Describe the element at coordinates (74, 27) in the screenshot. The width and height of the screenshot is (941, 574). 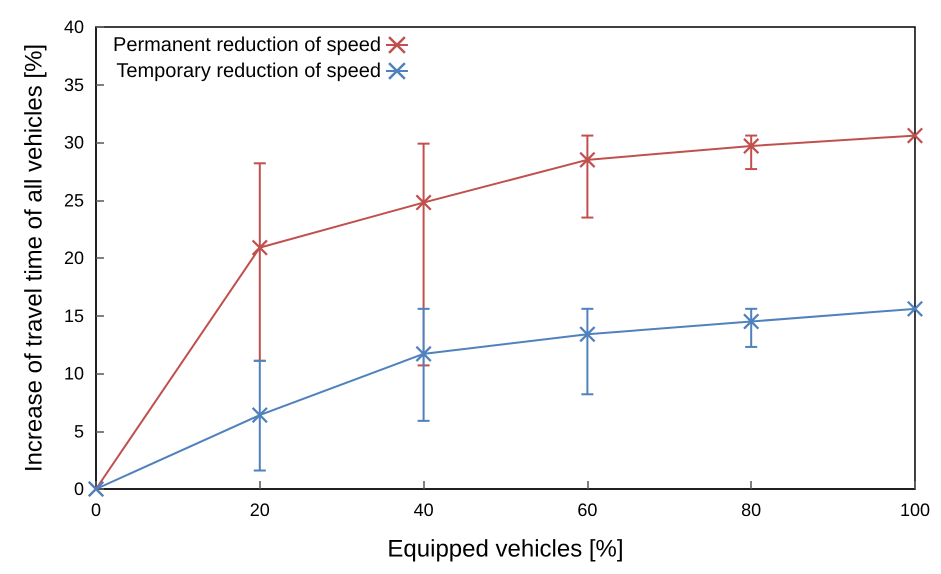
I see `y-tick-label: 40` at that location.